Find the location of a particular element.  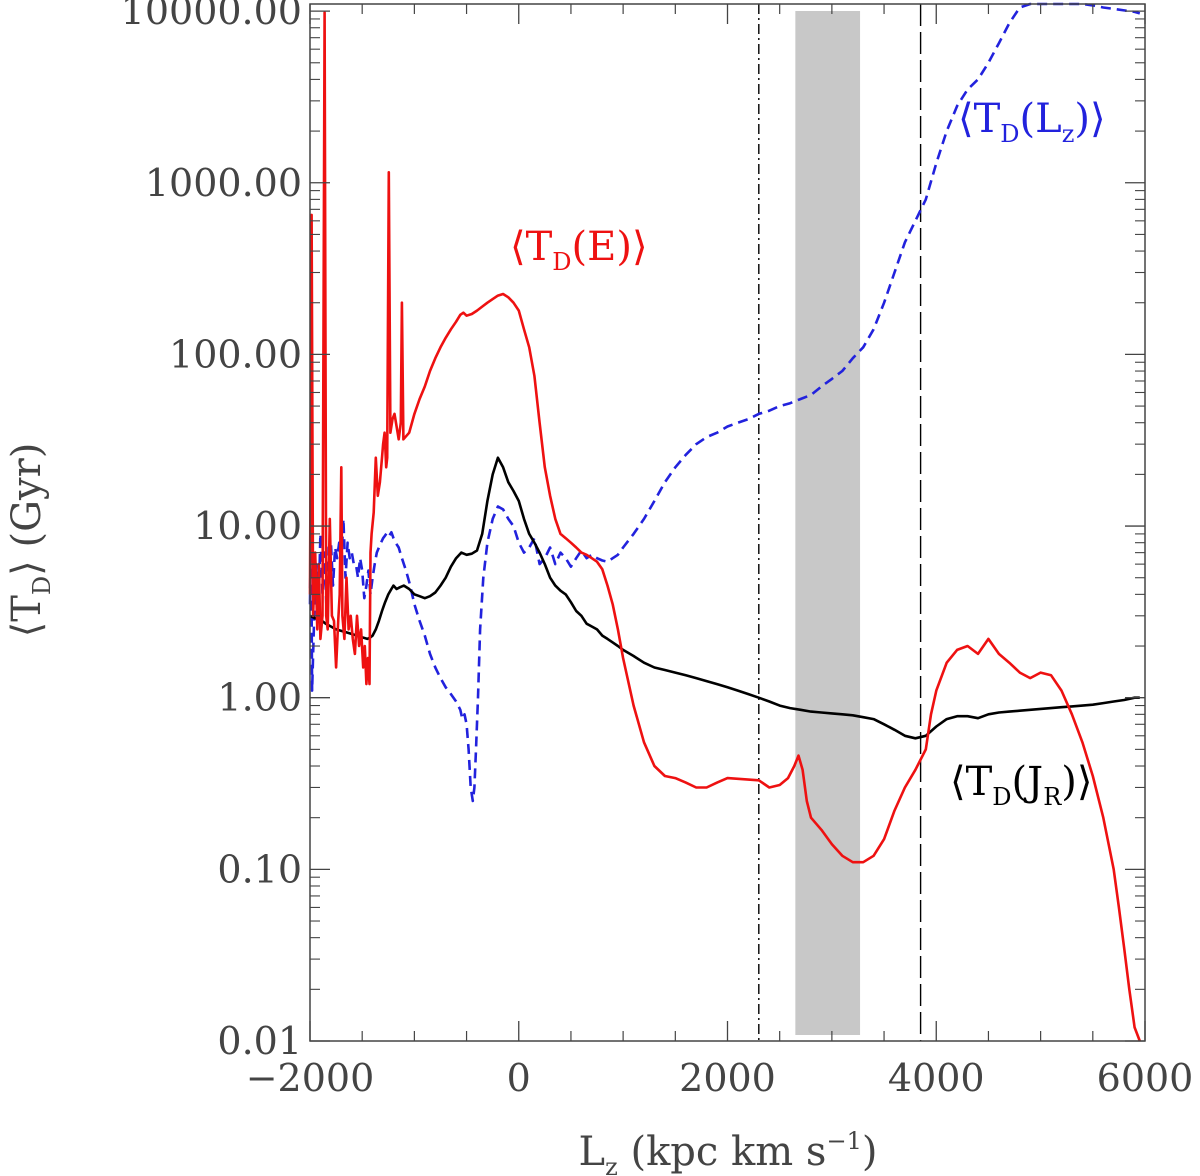

y-tick-label: 10000.00 is located at coordinates (211, 16).